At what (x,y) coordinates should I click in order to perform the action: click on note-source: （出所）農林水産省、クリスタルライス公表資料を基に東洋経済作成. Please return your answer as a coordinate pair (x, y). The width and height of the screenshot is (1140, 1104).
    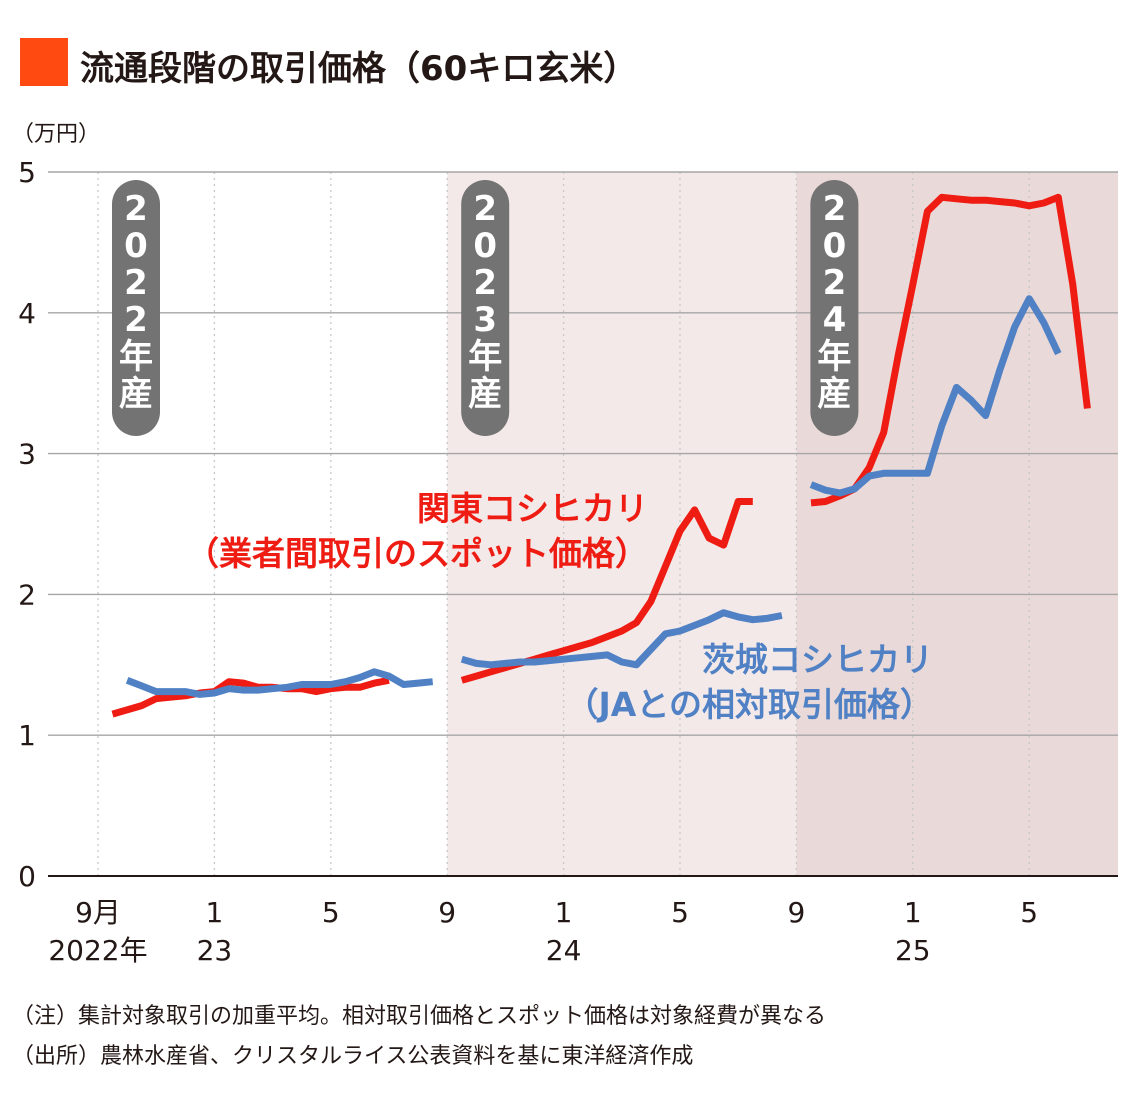
    Looking at the image, I should click on (353, 1056).